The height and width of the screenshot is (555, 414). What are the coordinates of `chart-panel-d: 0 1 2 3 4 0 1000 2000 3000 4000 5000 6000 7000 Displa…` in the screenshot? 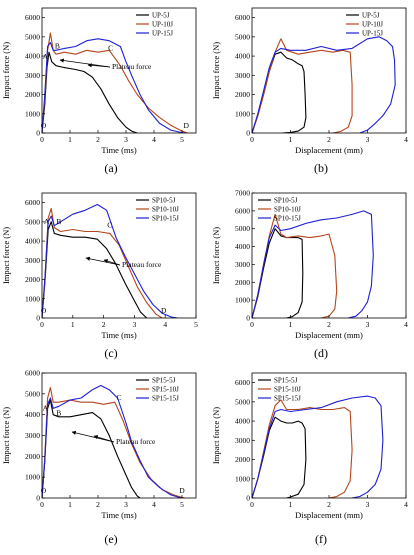 It's located at (309, 275).